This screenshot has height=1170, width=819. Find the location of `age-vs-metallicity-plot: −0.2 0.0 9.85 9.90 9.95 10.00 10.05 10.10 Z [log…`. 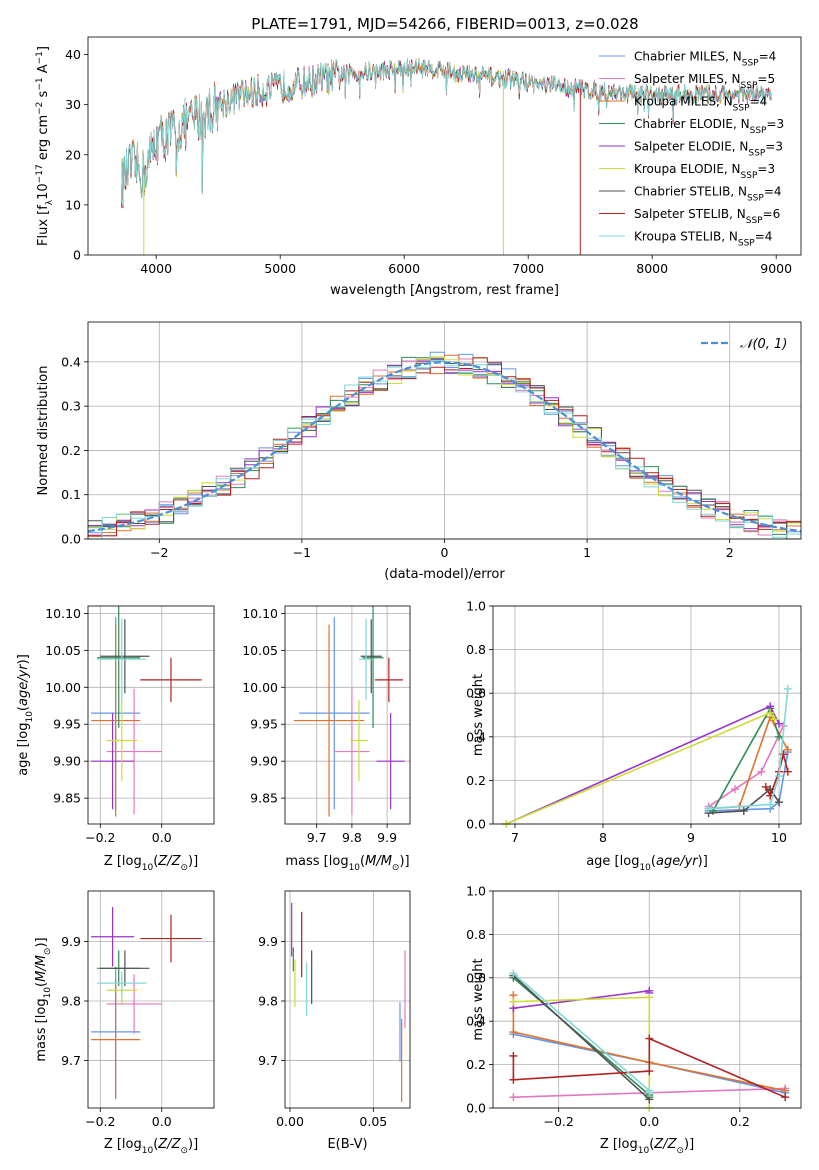

age-vs-metallicity-plot: −0.2 0.0 9.85 9.90 9.95 10.00 10.05 10.10 Z [log… is located at coordinates (115, 739).